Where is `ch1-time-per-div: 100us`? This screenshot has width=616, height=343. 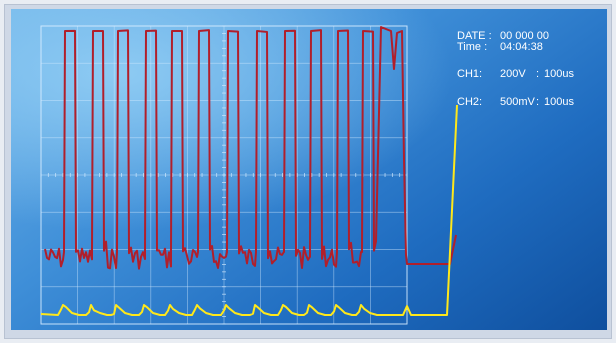 ch1-time-per-div: 100us is located at coordinates (559, 74).